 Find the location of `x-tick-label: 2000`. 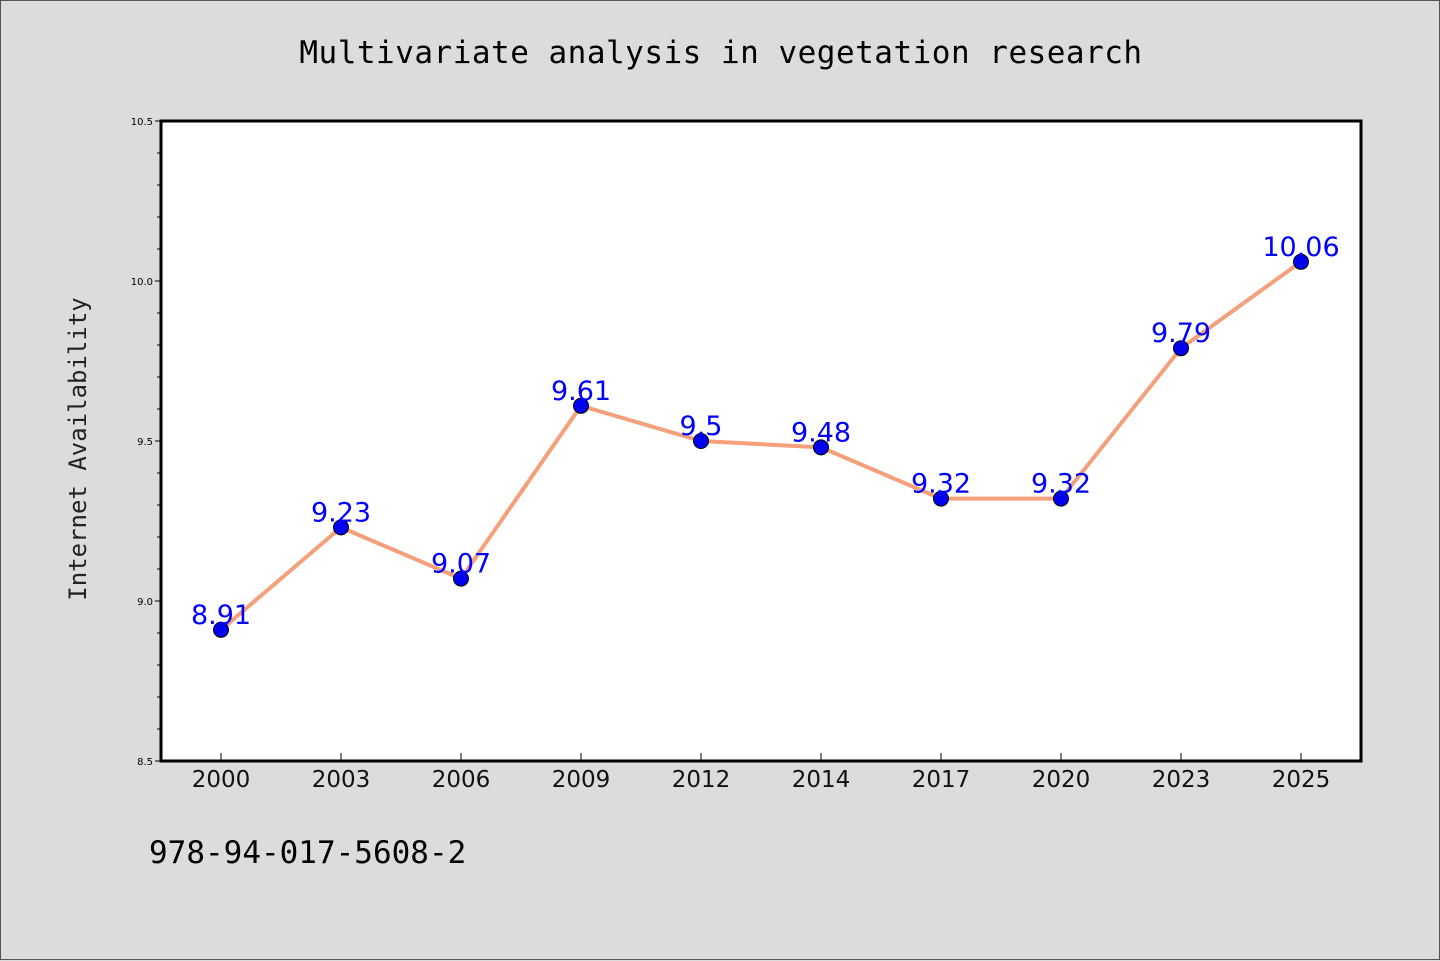

x-tick-label: 2000 is located at coordinates (221, 780).